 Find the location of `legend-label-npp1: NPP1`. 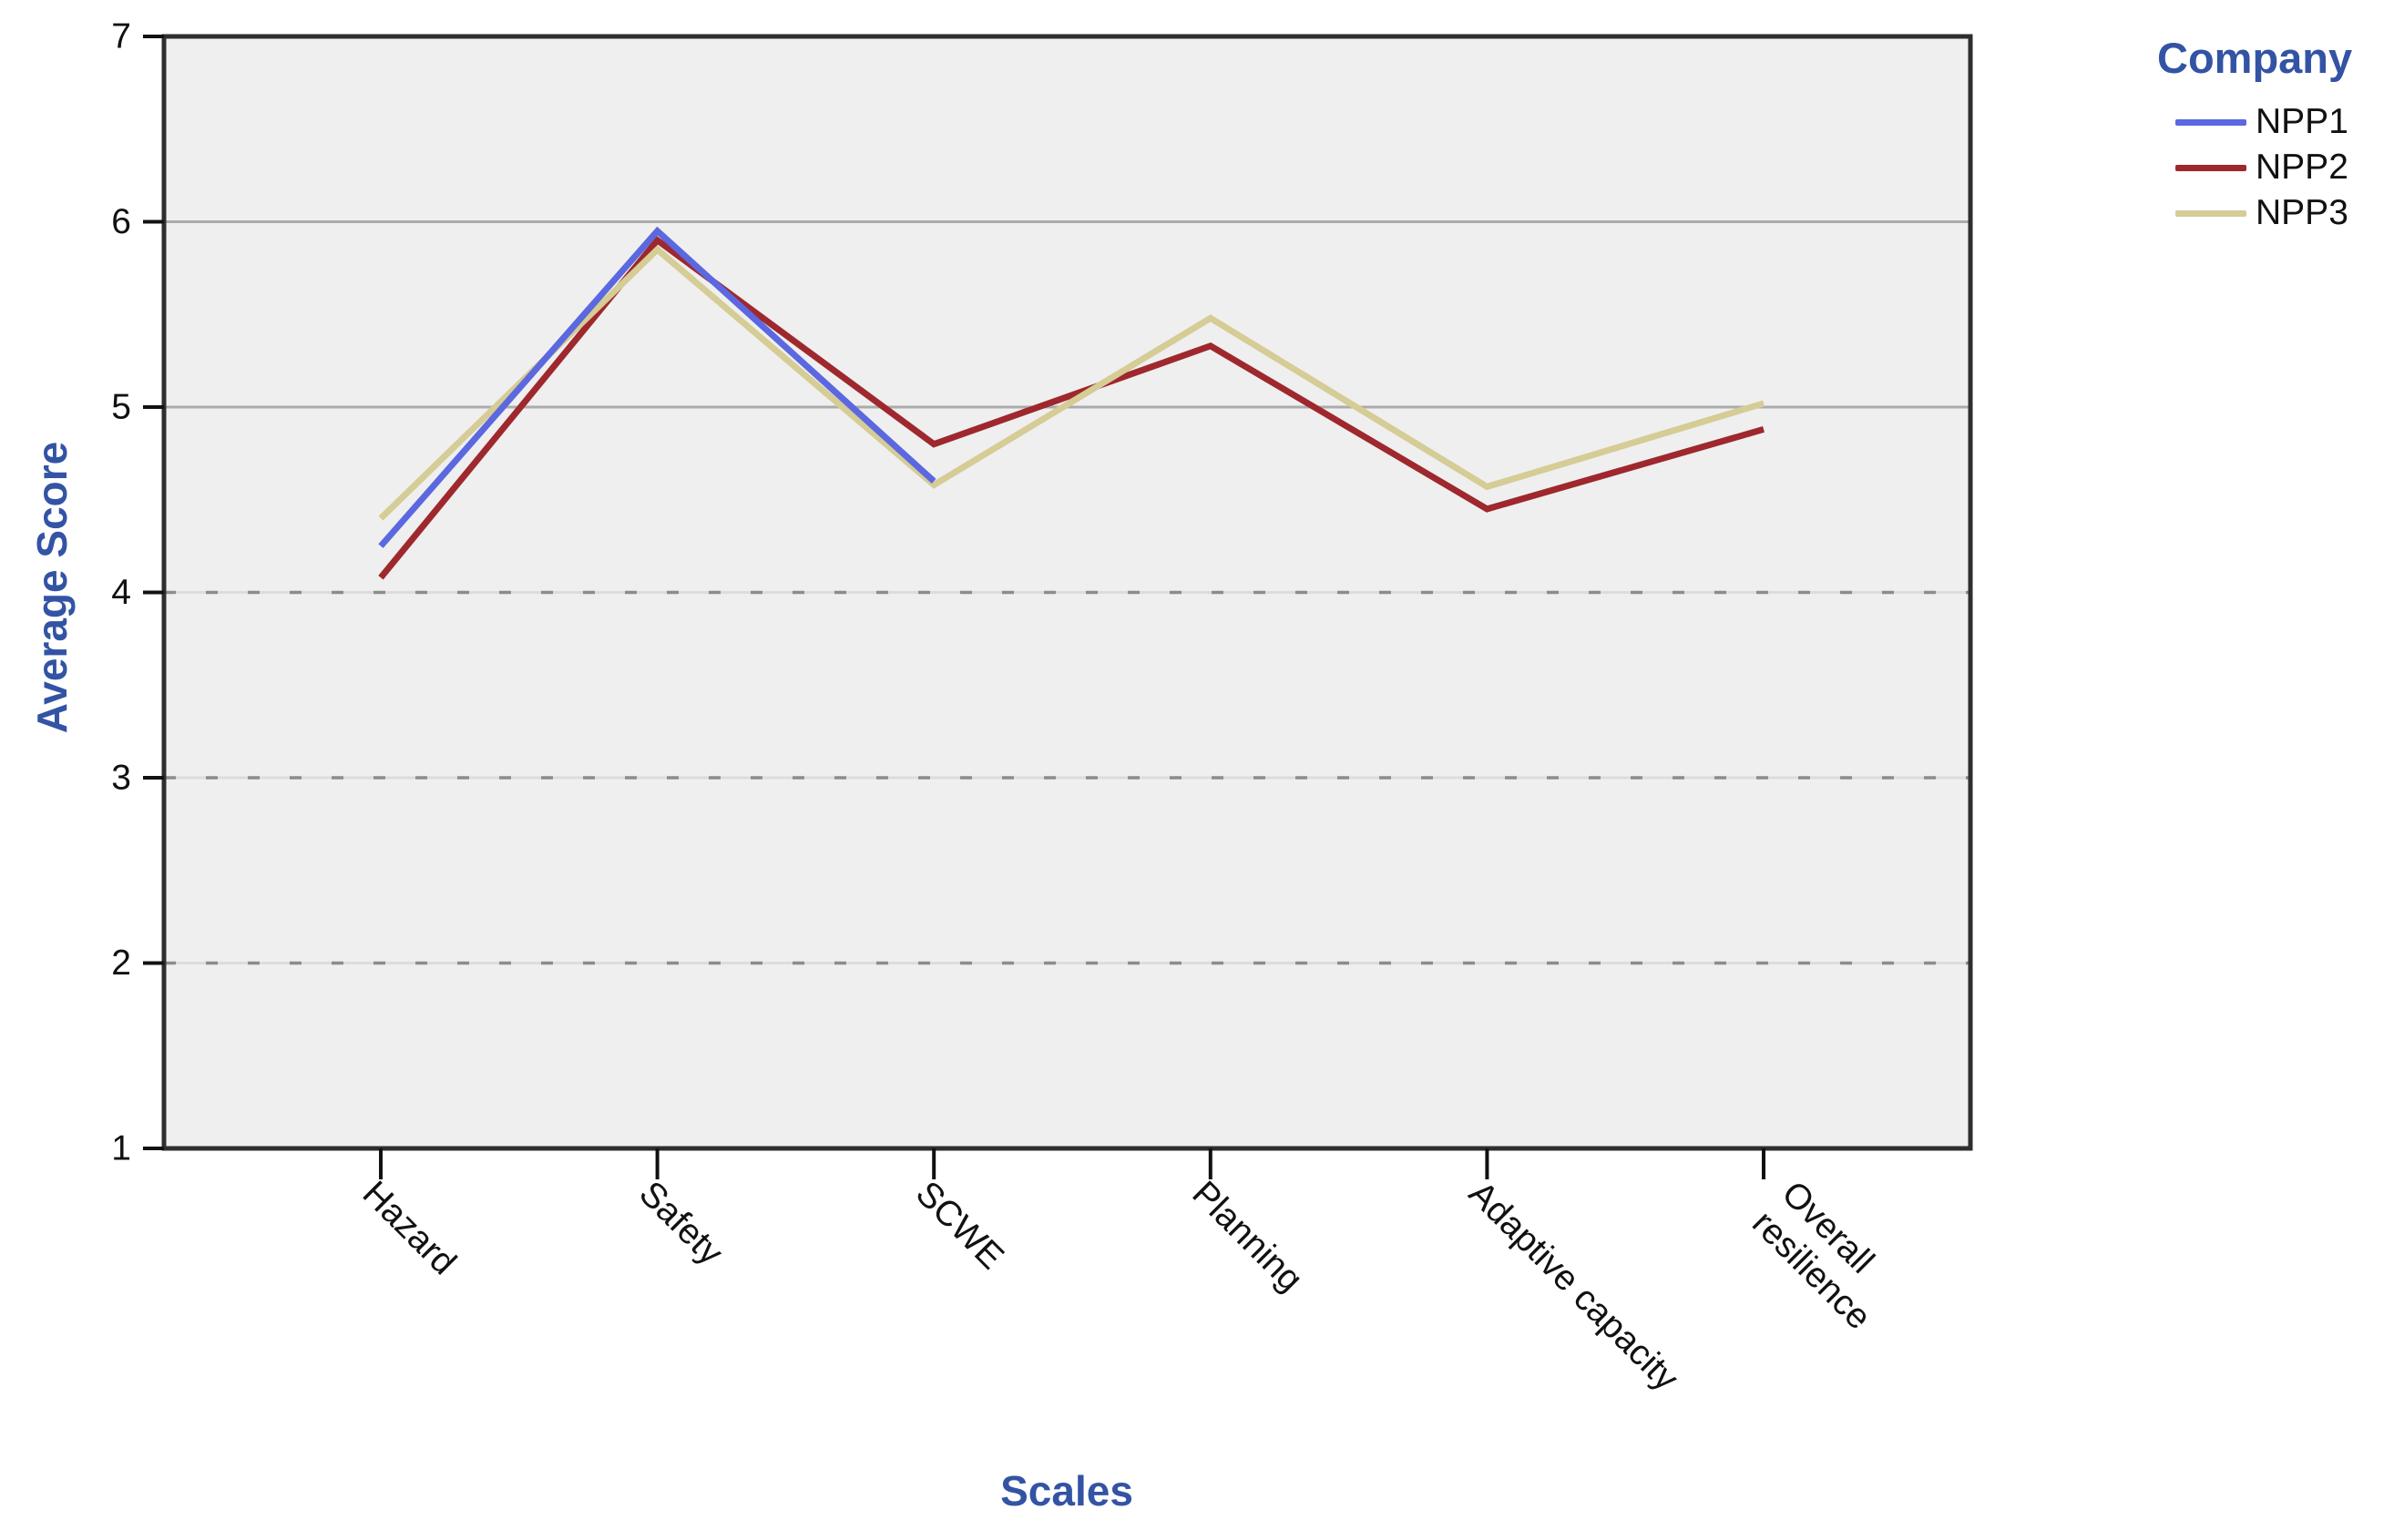

legend-label-npp1: NPP1 is located at coordinates (2302, 121).